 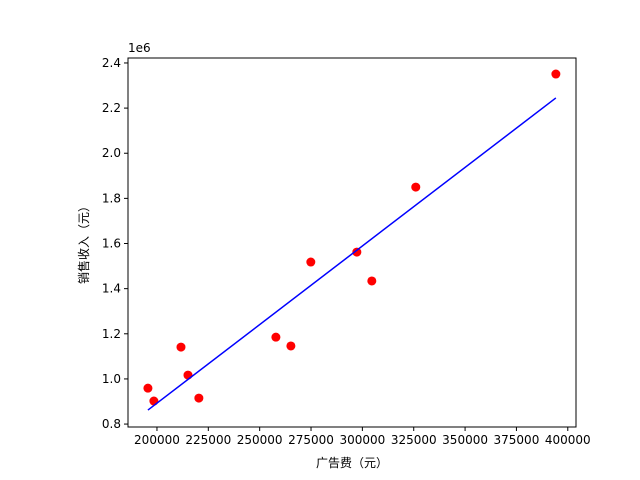 What do you see at coordinates (111, 108) in the screenshot?
I see `y-tick-label: 2.2` at bounding box center [111, 108].